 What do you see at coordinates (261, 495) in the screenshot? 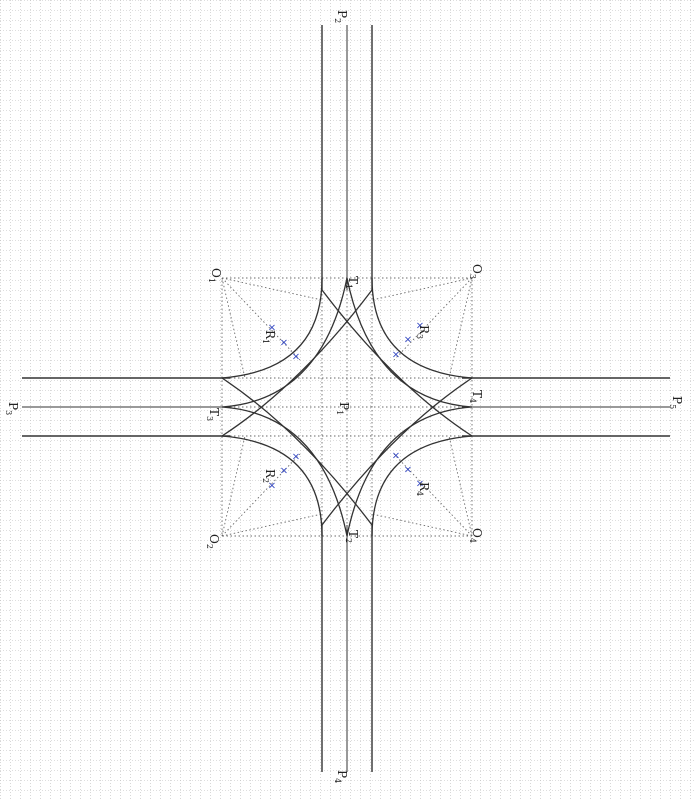
I see `fan-o2-c` at bounding box center [261, 495].